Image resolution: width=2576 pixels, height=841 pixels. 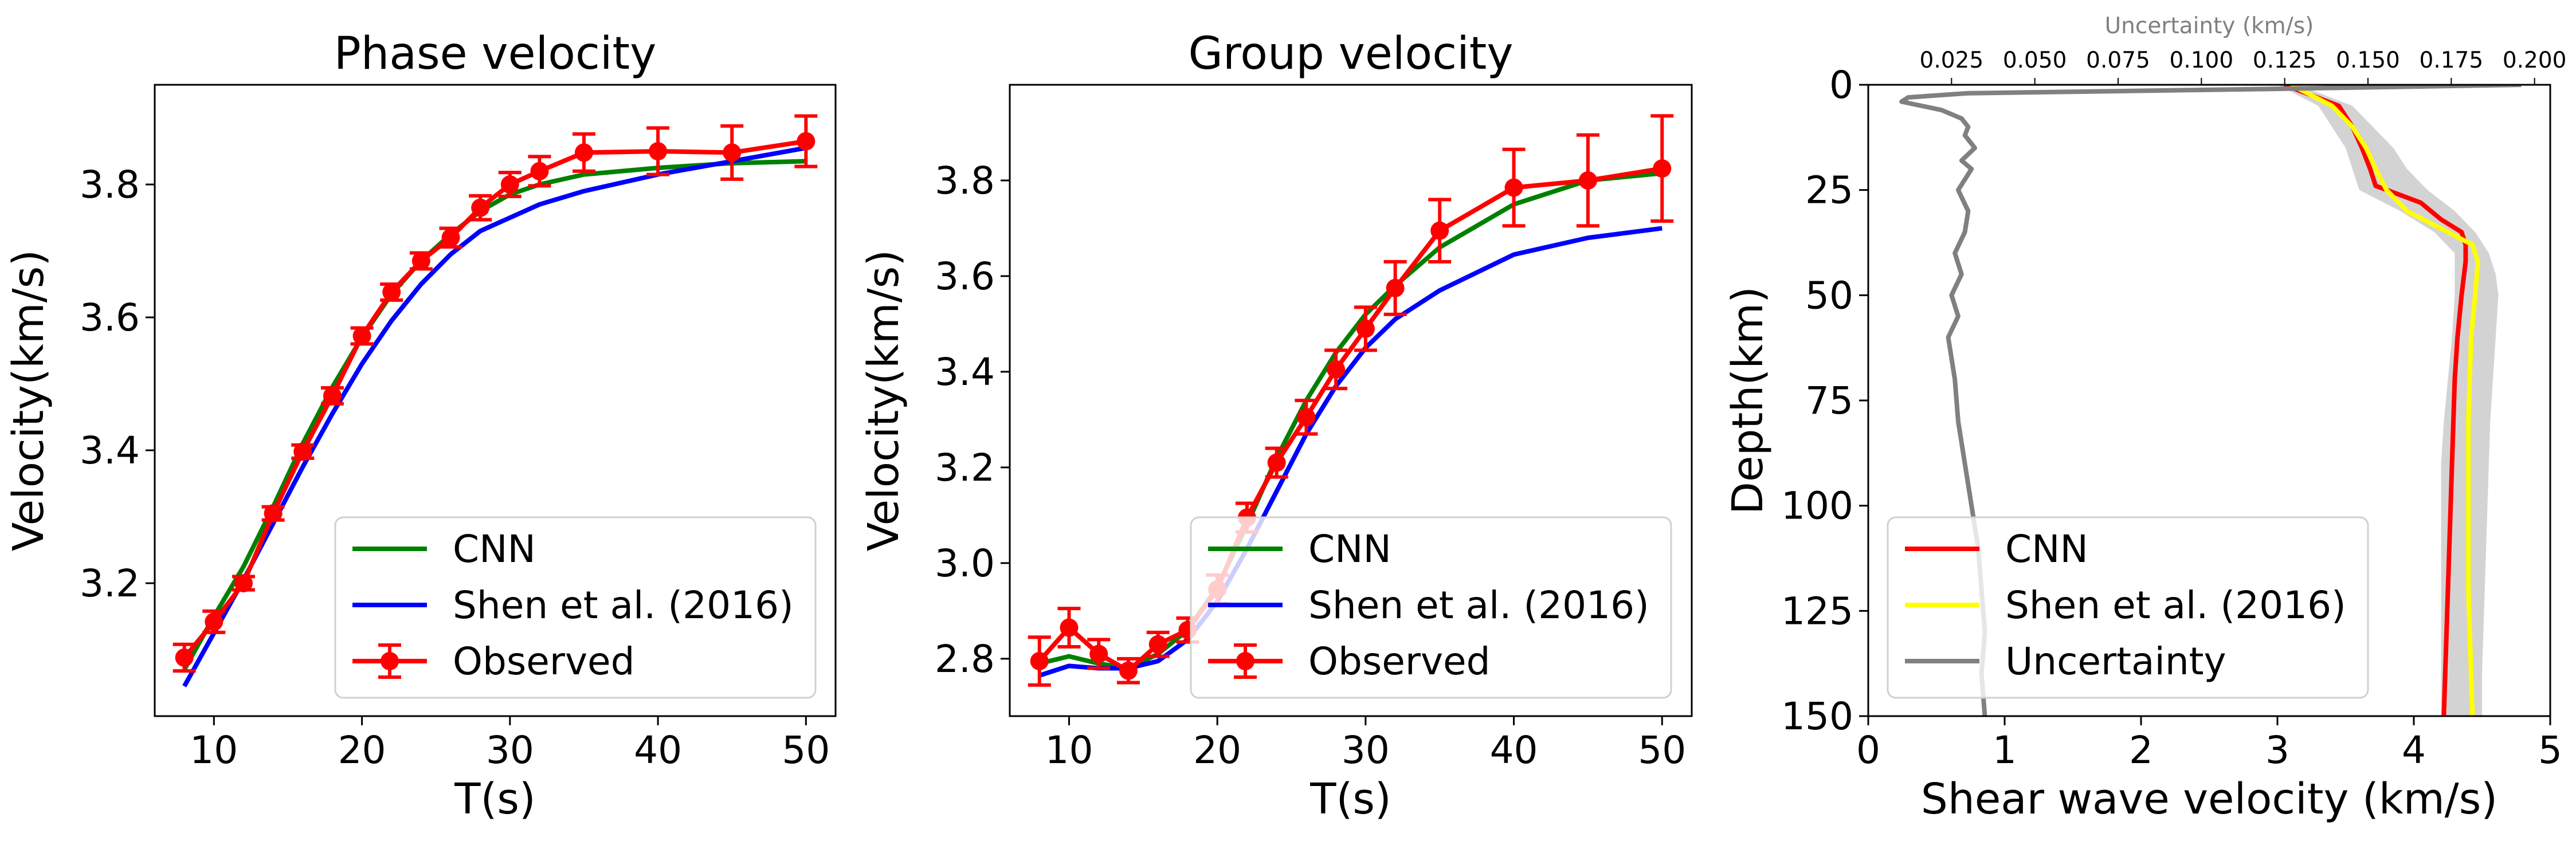 I want to click on y-tick-label: 0, so click(x=1841, y=85).